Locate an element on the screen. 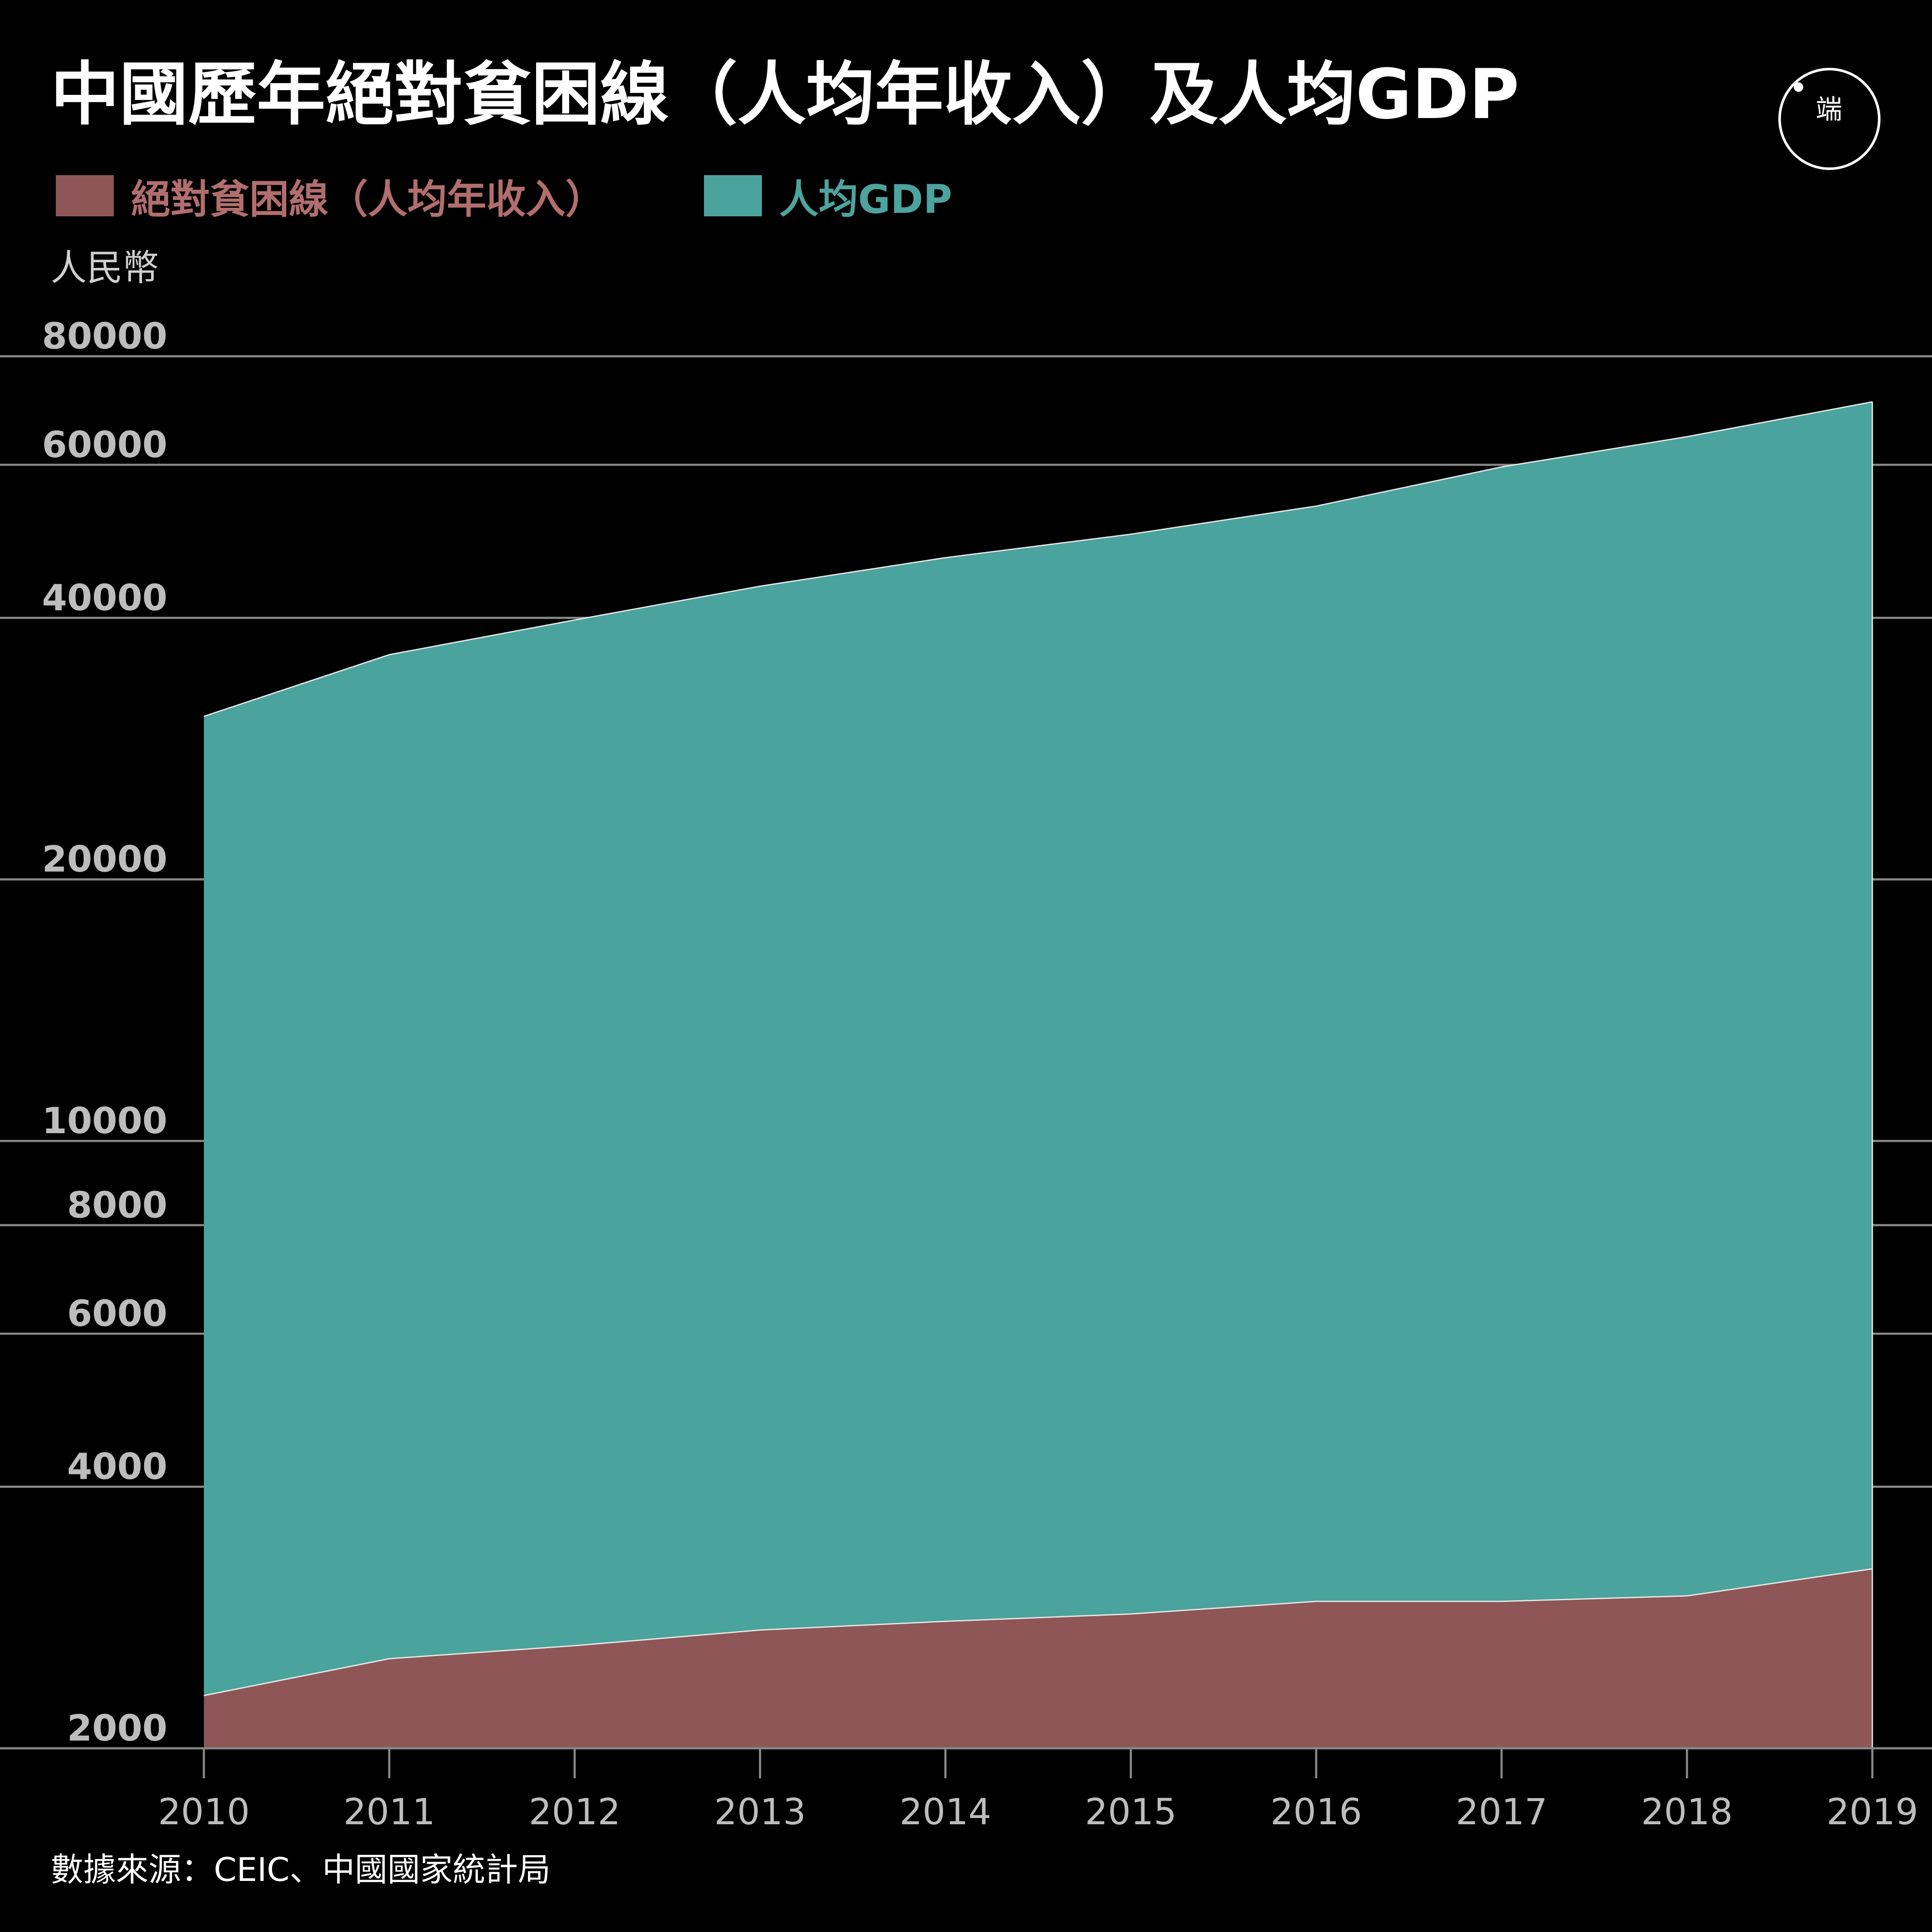  x-tick-label: 2016 is located at coordinates (1316, 1812).